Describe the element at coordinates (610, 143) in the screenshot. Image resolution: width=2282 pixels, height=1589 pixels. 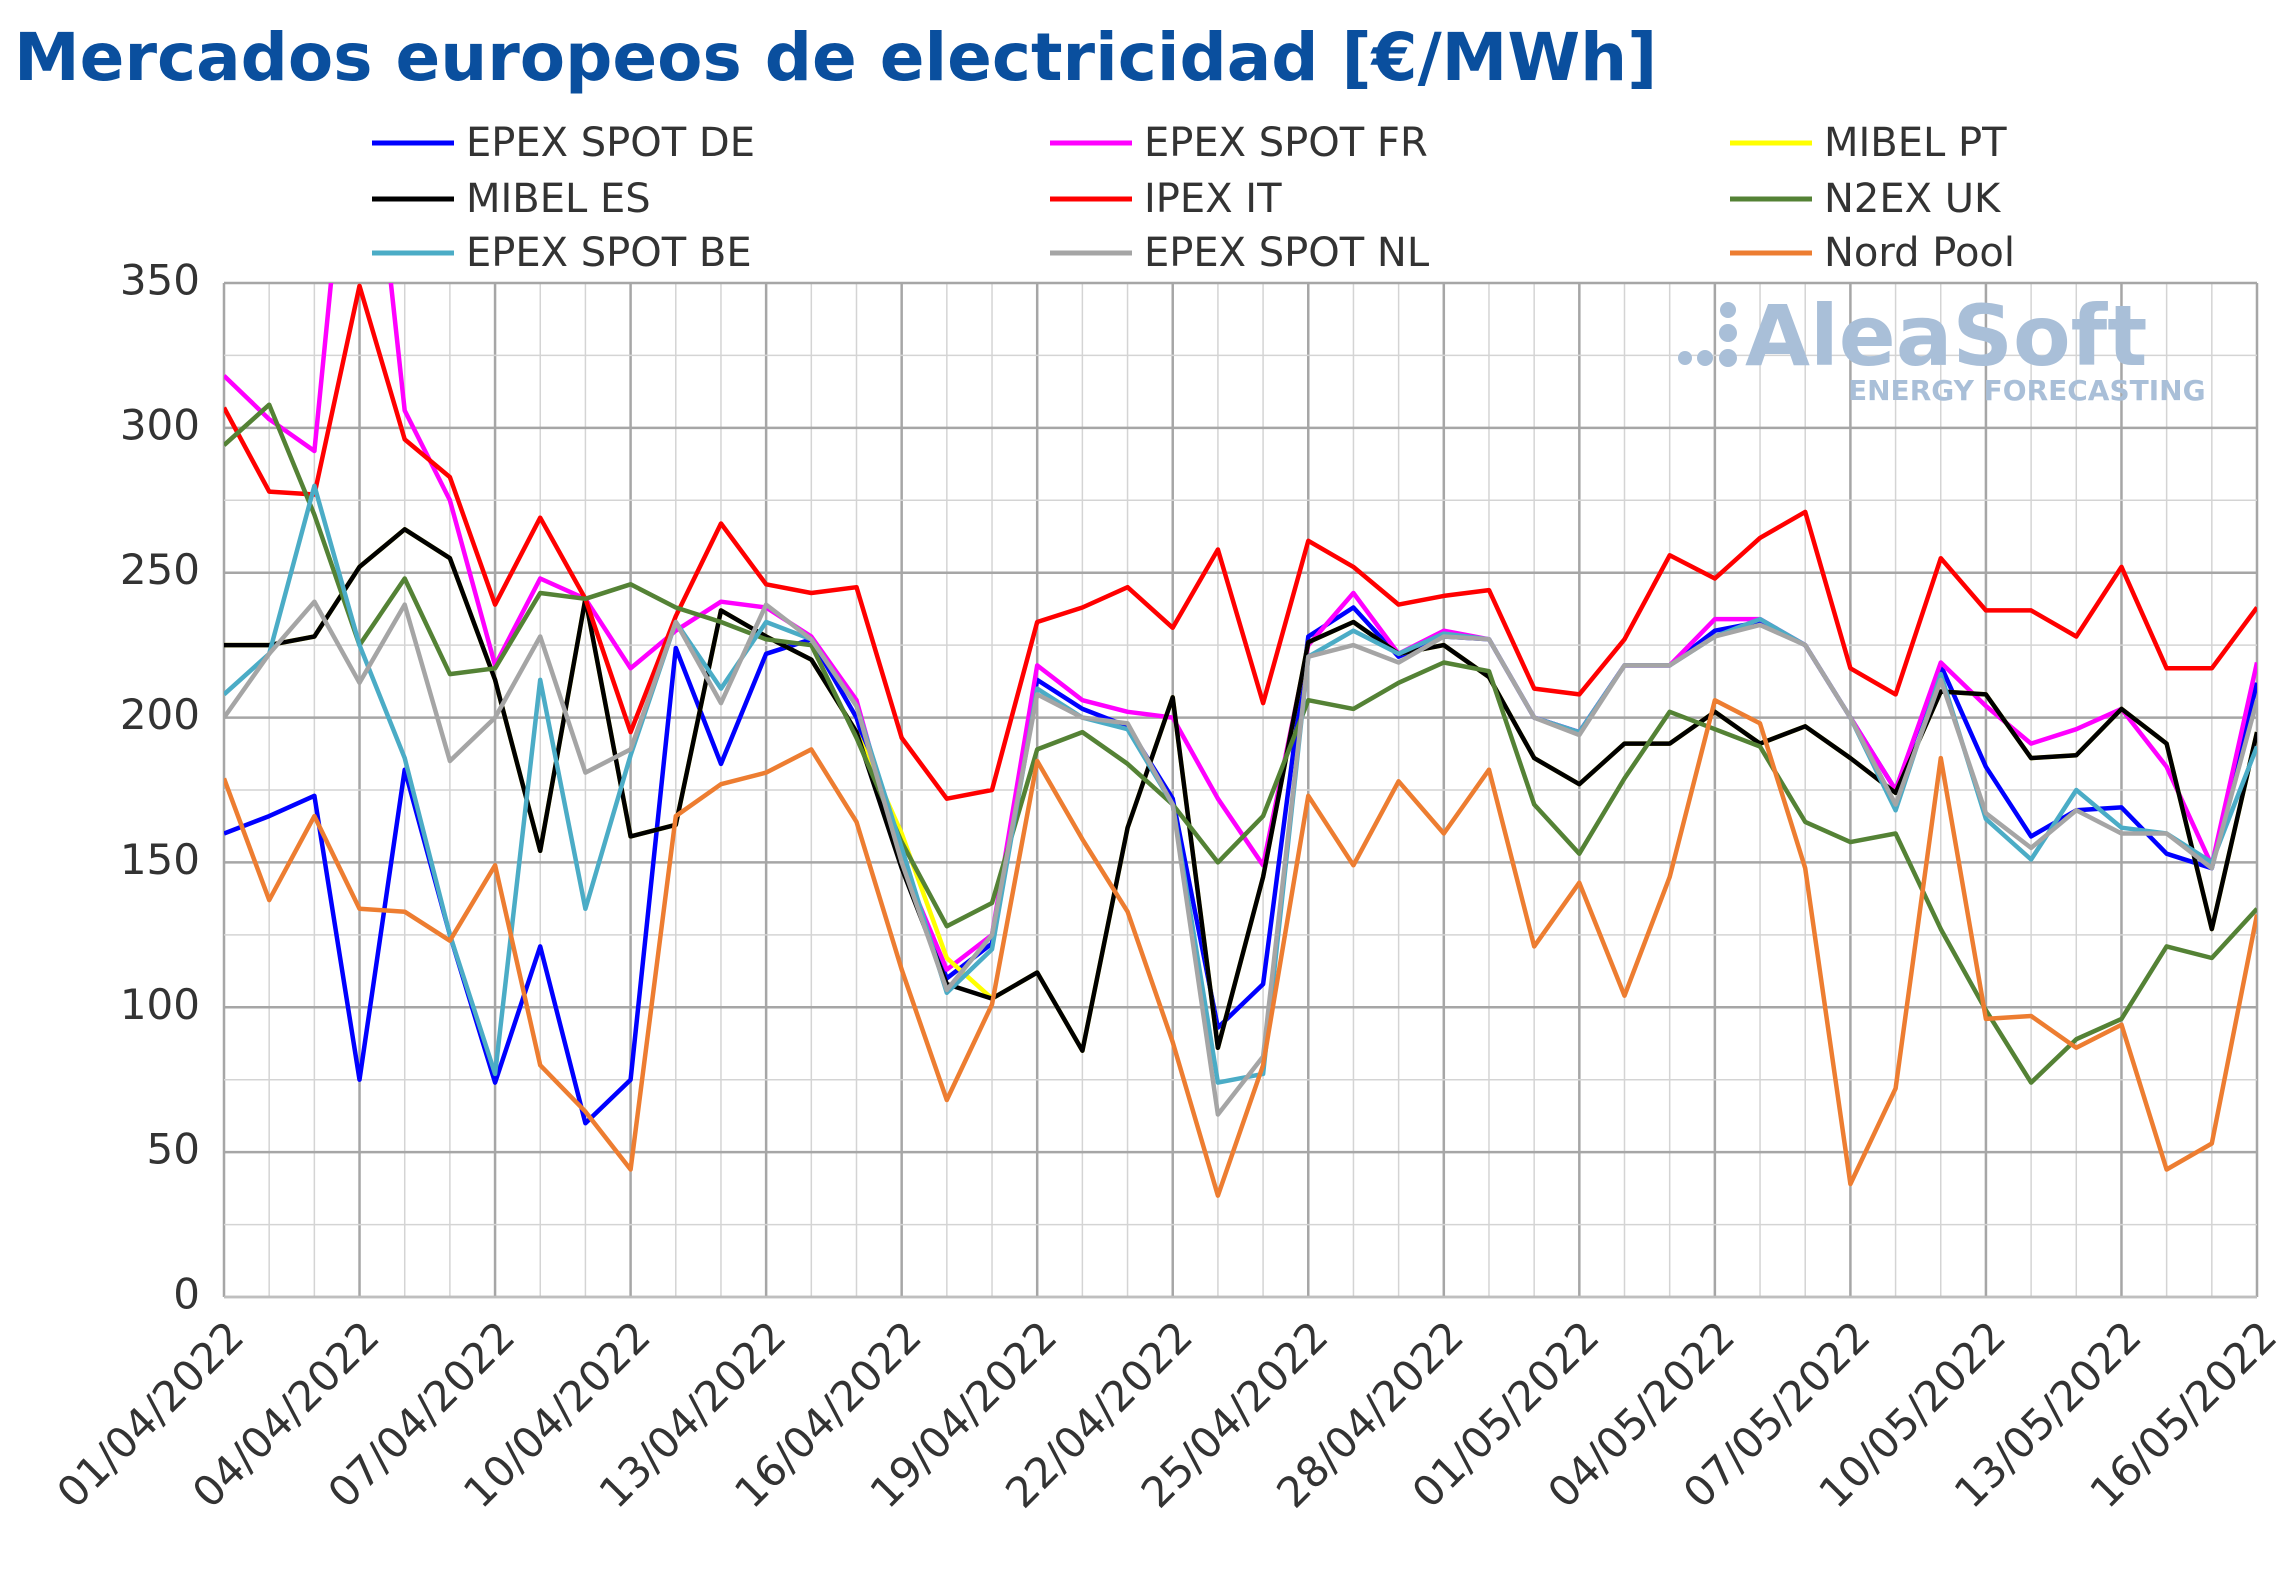
I see `legend-label: EPEX SPOT DE` at that location.